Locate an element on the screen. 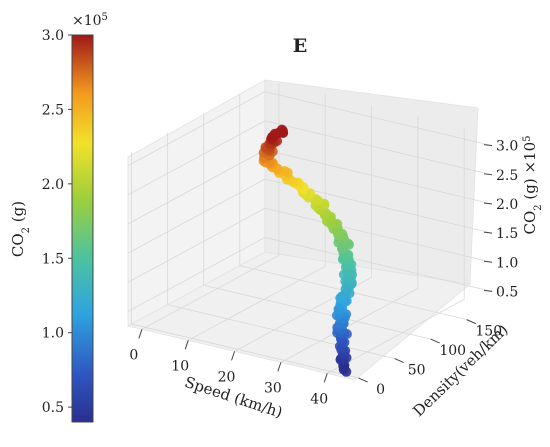  z-tick-label: 2.0 is located at coordinates (507, 205).